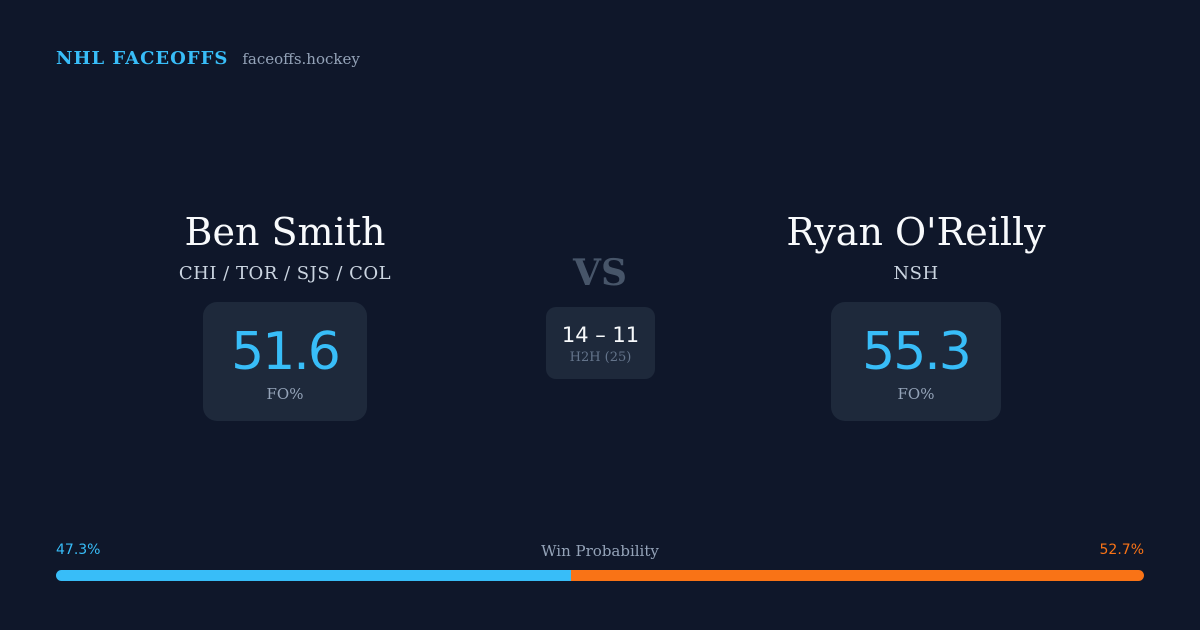  I want to click on win-probability-fill-right, so click(857, 575).